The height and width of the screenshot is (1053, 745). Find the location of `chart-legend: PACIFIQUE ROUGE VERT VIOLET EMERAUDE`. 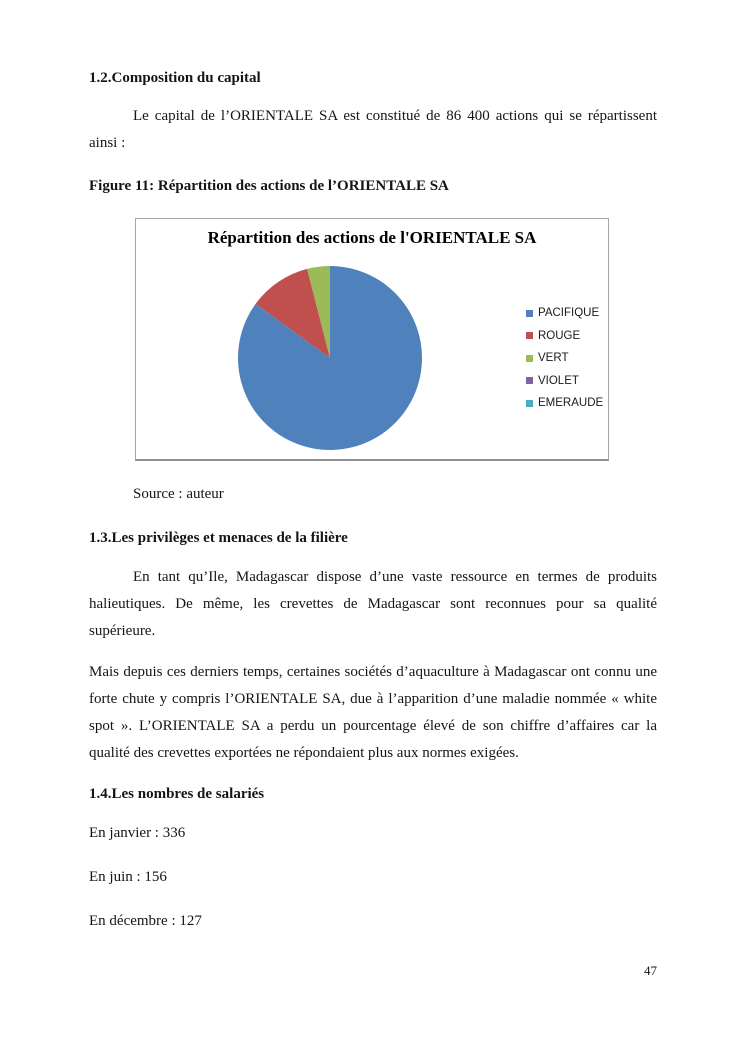

chart-legend: PACIFIQUE ROUGE VERT VIOLET EMERAUDE is located at coordinates (564, 358).